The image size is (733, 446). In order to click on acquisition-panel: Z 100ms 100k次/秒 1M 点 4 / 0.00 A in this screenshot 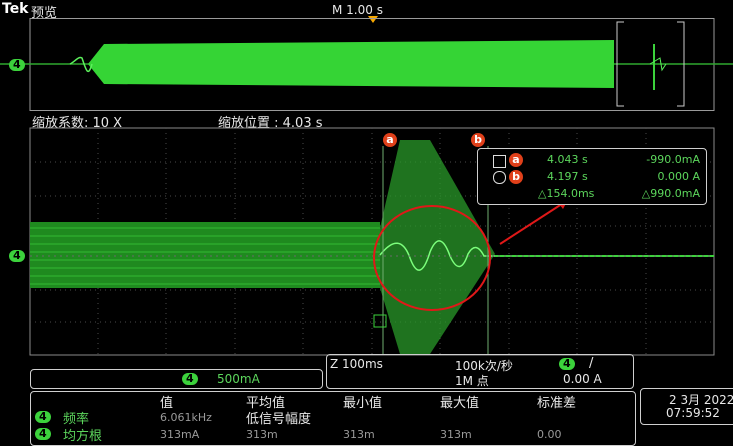, I will do `click(480, 371)`.